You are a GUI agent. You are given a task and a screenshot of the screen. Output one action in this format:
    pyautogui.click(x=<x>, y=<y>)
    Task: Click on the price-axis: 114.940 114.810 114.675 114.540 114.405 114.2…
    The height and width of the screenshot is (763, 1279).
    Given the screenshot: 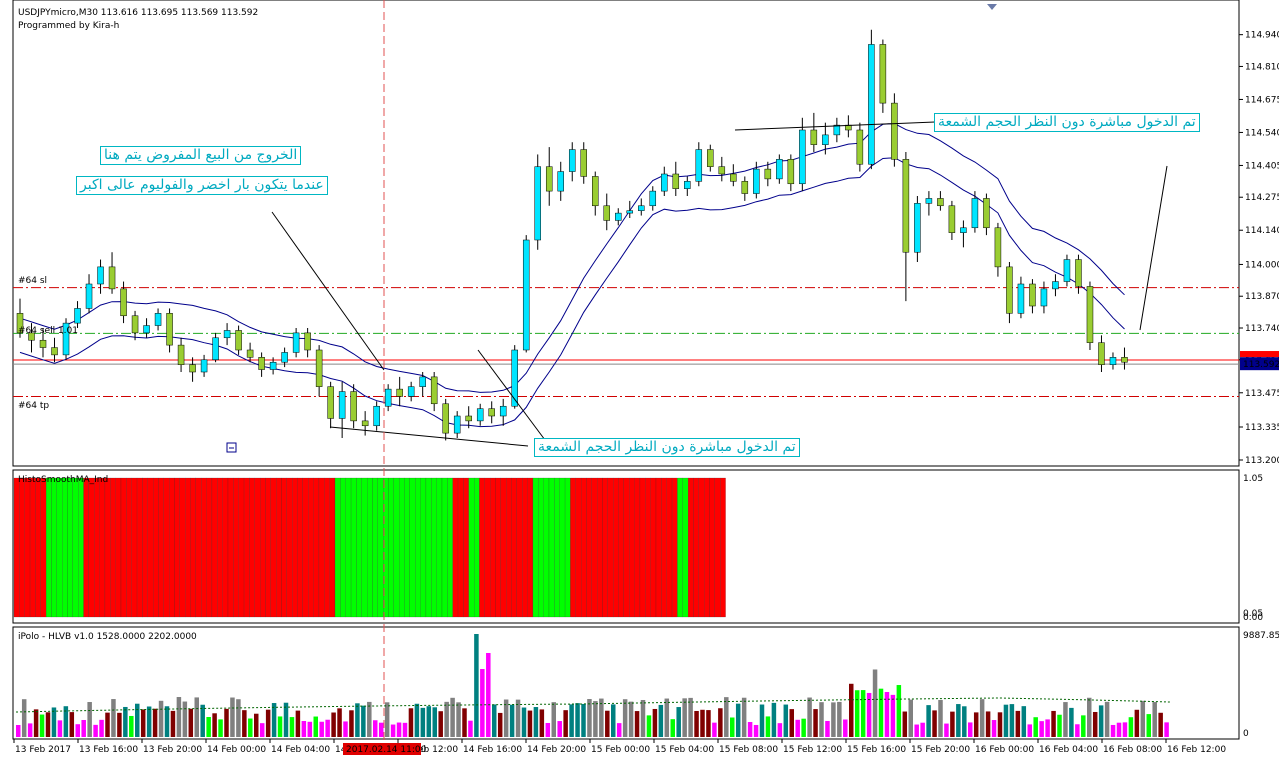 What is the action you would take?
    pyautogui.click(x=1259, y=248)
    